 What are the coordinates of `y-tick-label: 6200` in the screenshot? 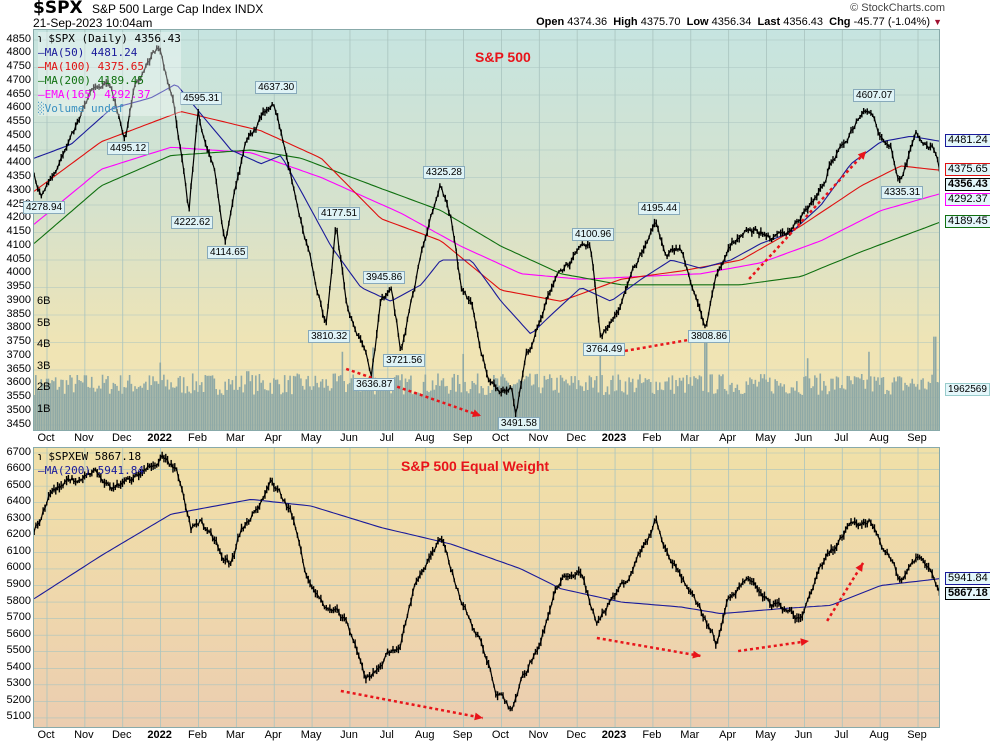 It's located at (18, 534).